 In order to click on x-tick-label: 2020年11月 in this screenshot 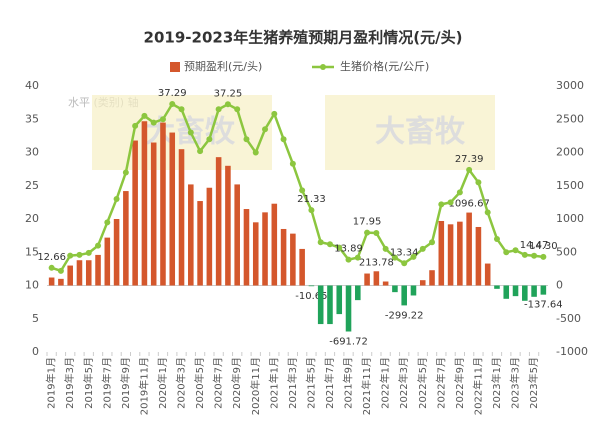, I will do `click(255, 386)`.